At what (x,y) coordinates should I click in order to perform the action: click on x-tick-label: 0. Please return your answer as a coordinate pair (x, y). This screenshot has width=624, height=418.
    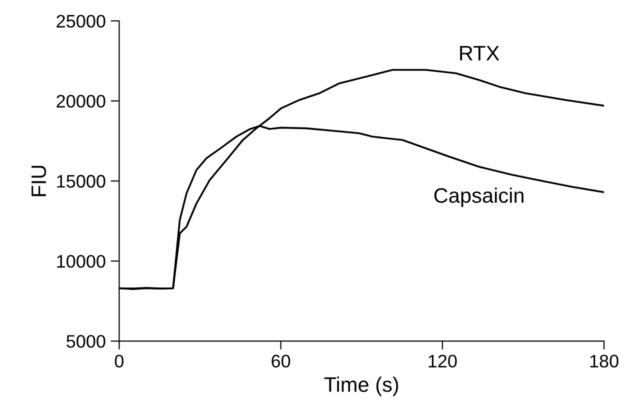
    Looking at the image, I should click on (119, 361).